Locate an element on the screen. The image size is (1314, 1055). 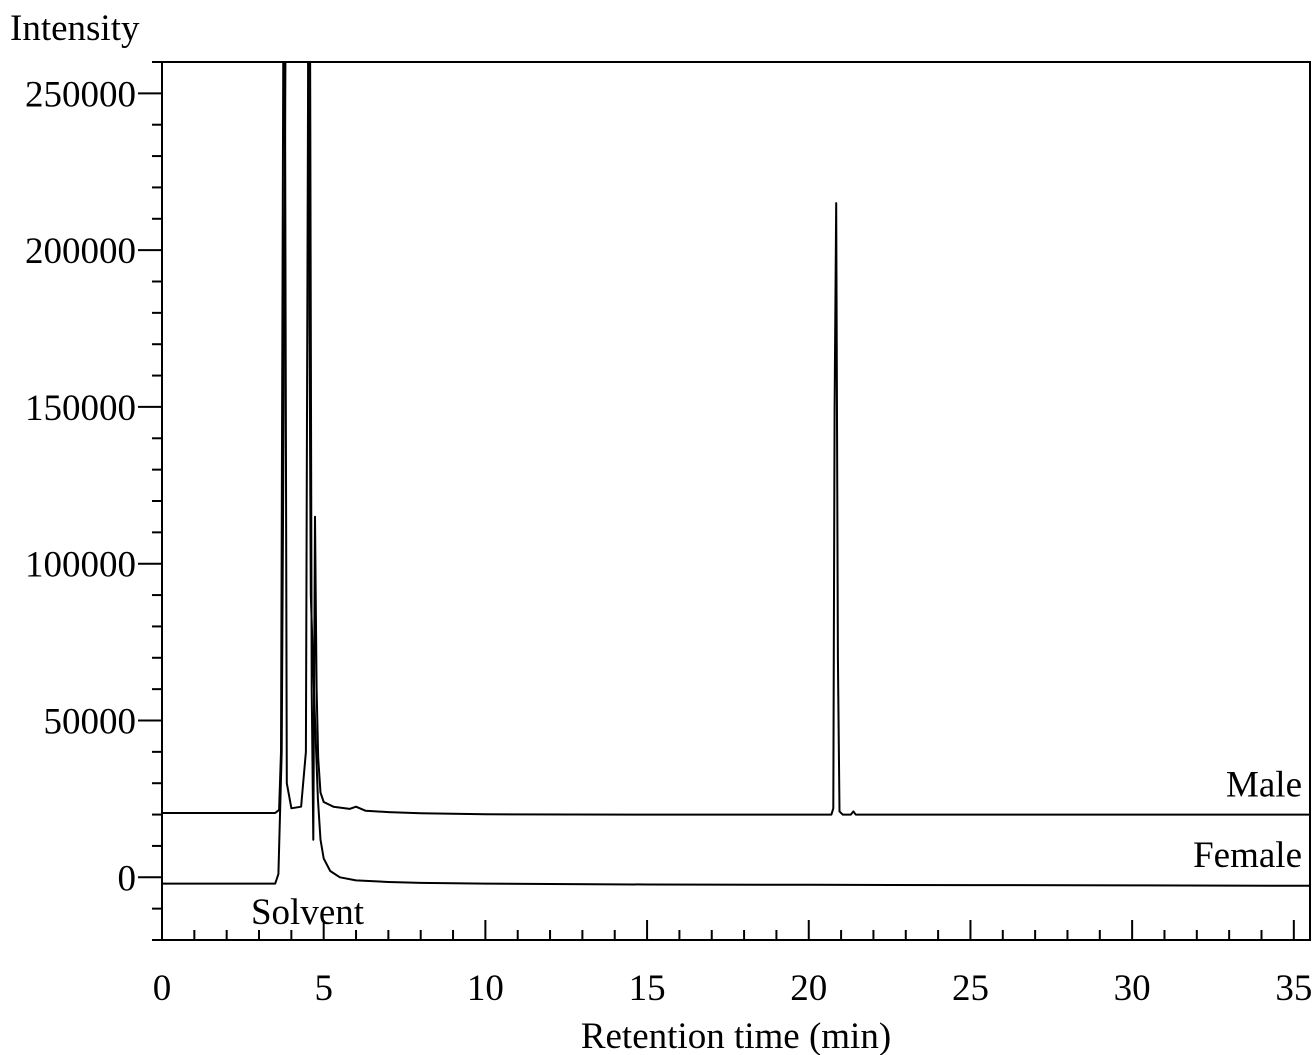
x-tick-label: 35 is located at coordinates (1293, 988).